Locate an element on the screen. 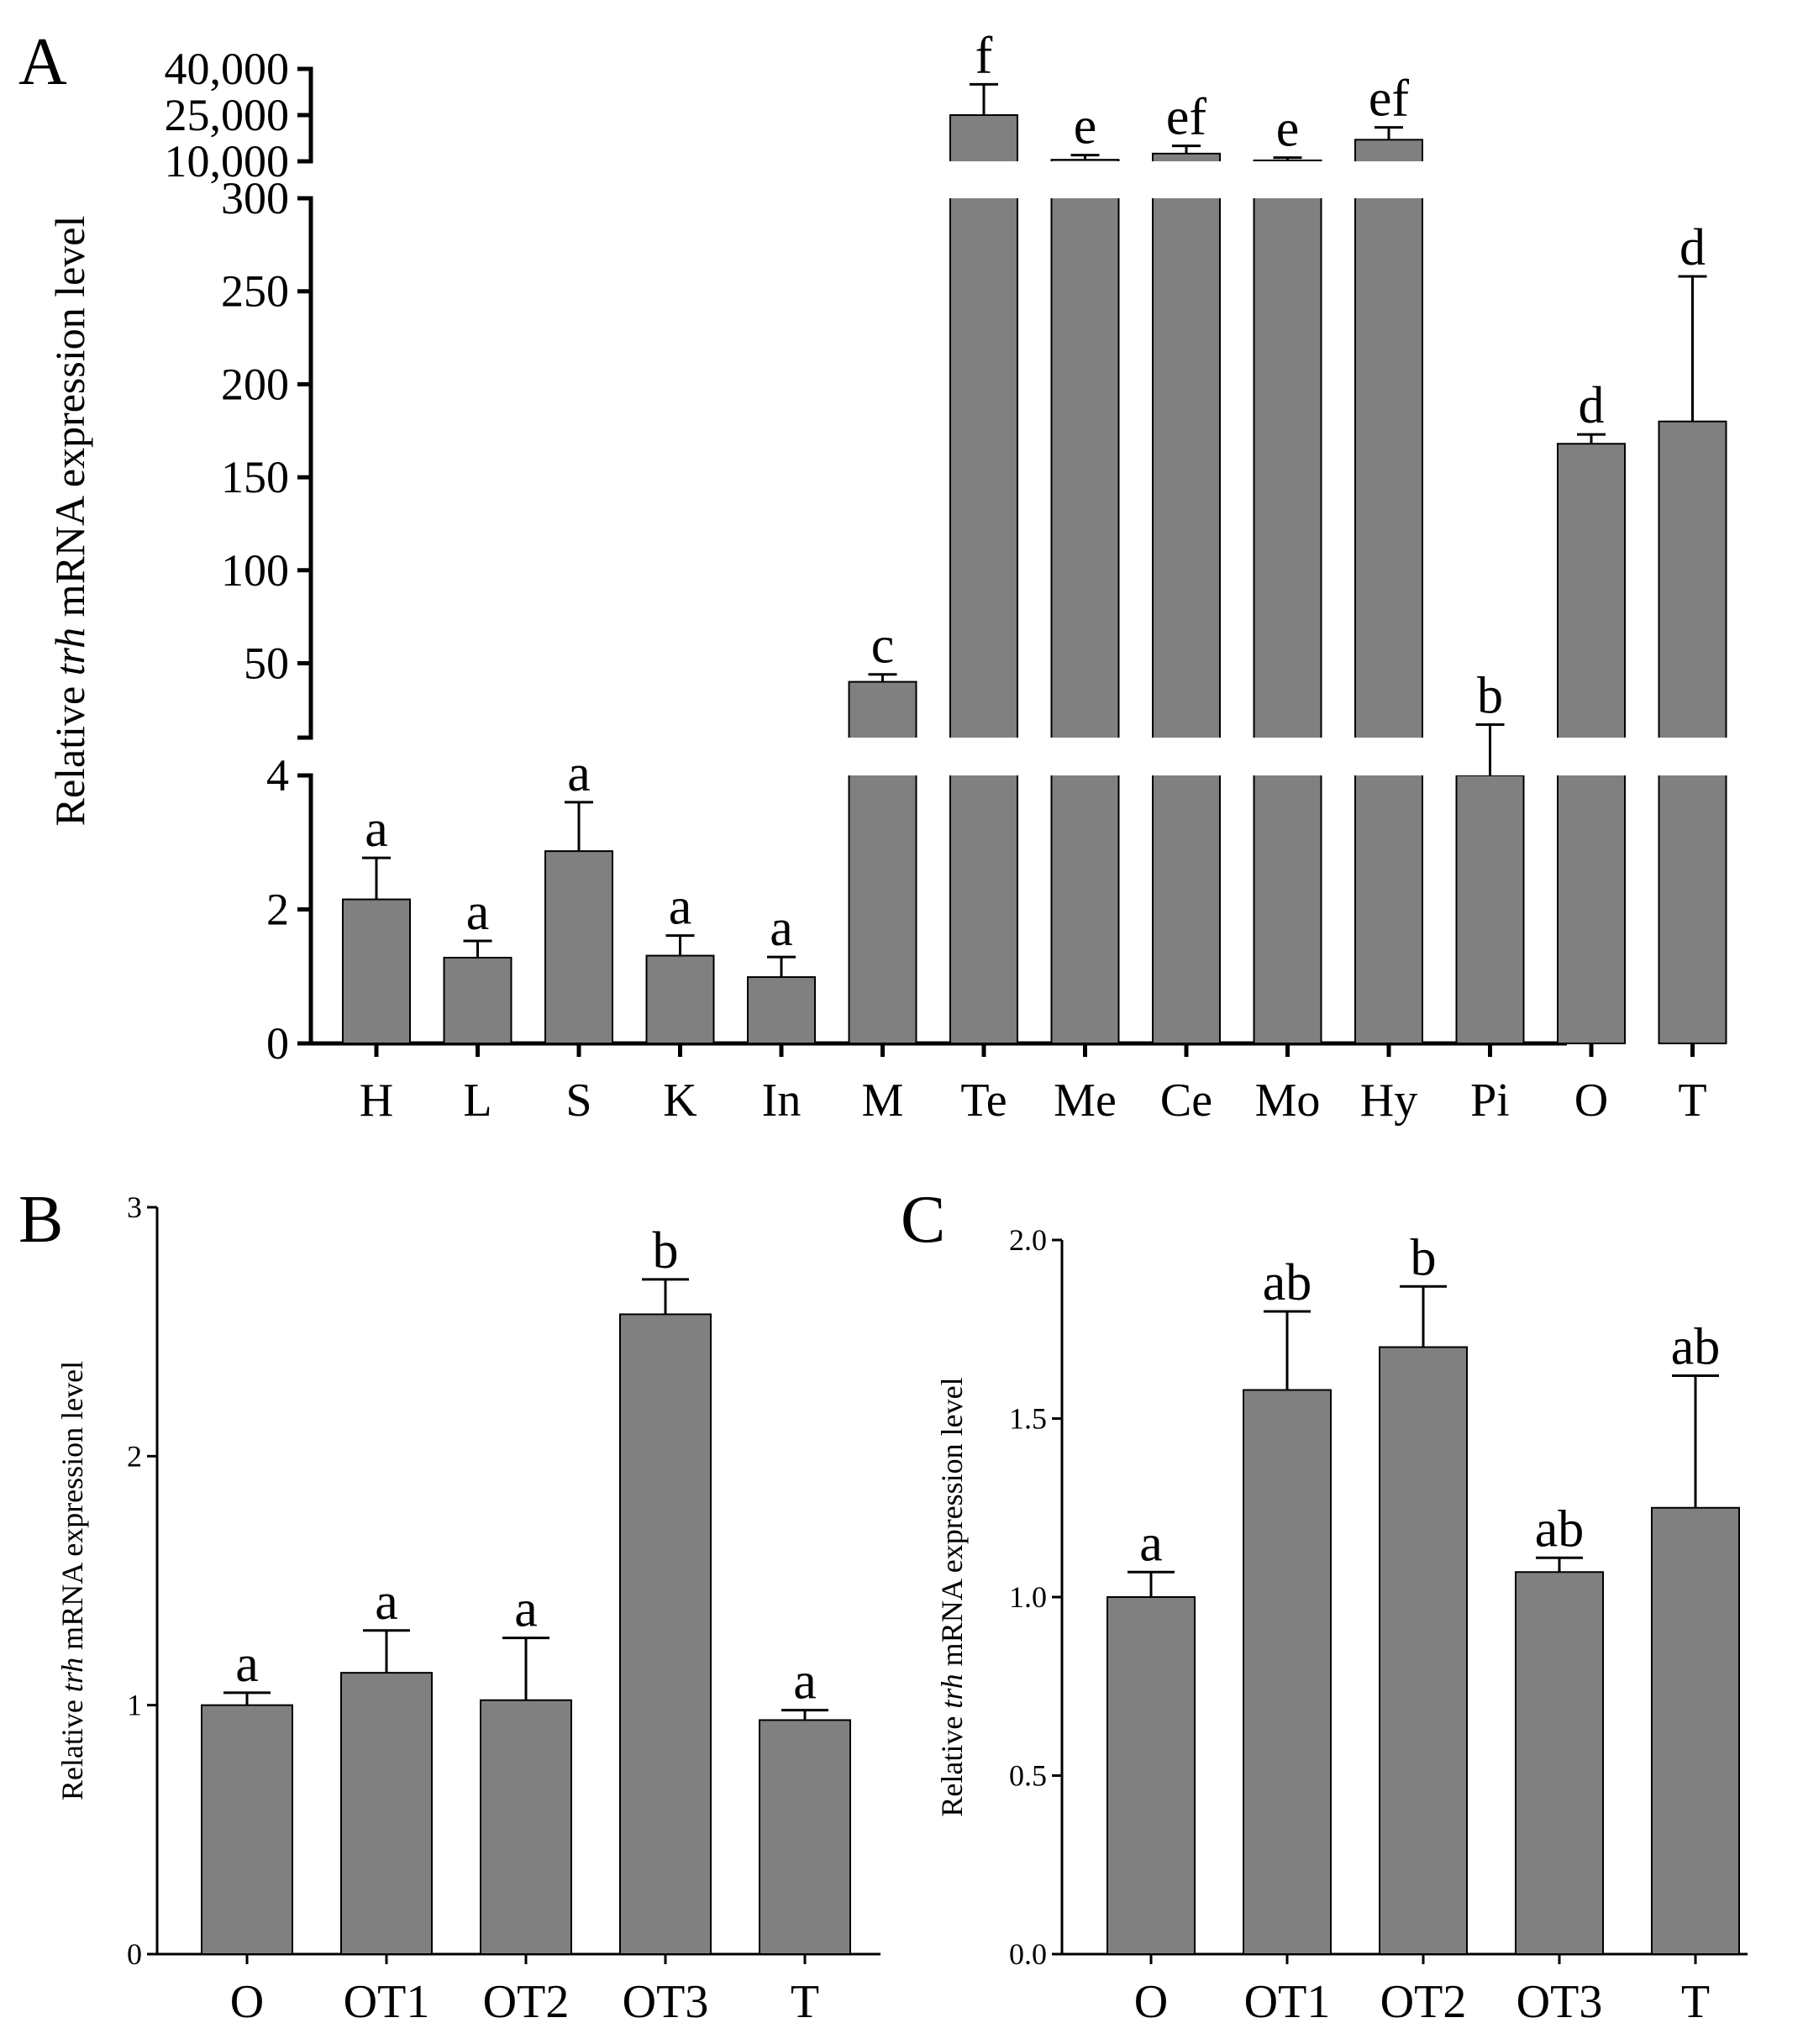  y-tick-label: 200 is located at coordinates (255, 384).